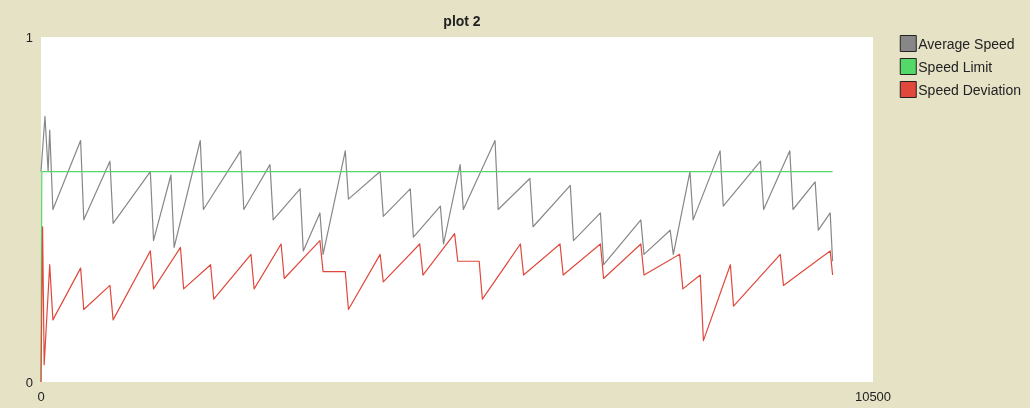  I want to click on chart-title: plot 2, so click(462, 21).